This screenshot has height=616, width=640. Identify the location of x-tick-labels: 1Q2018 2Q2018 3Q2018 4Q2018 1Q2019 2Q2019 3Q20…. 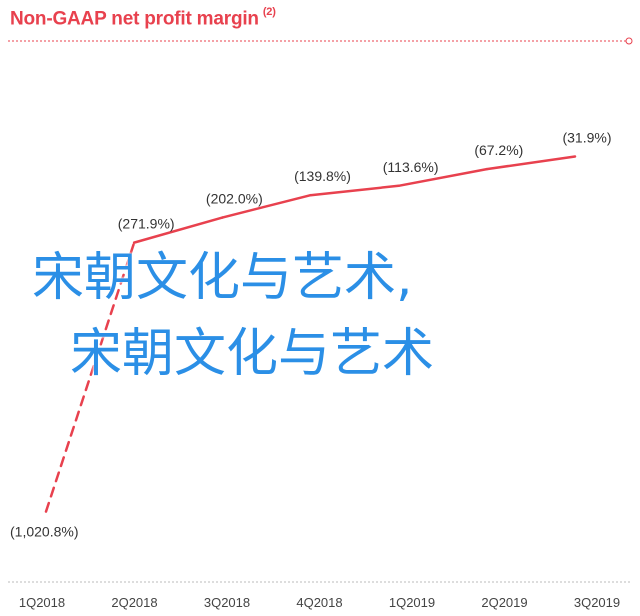
(319, 602).